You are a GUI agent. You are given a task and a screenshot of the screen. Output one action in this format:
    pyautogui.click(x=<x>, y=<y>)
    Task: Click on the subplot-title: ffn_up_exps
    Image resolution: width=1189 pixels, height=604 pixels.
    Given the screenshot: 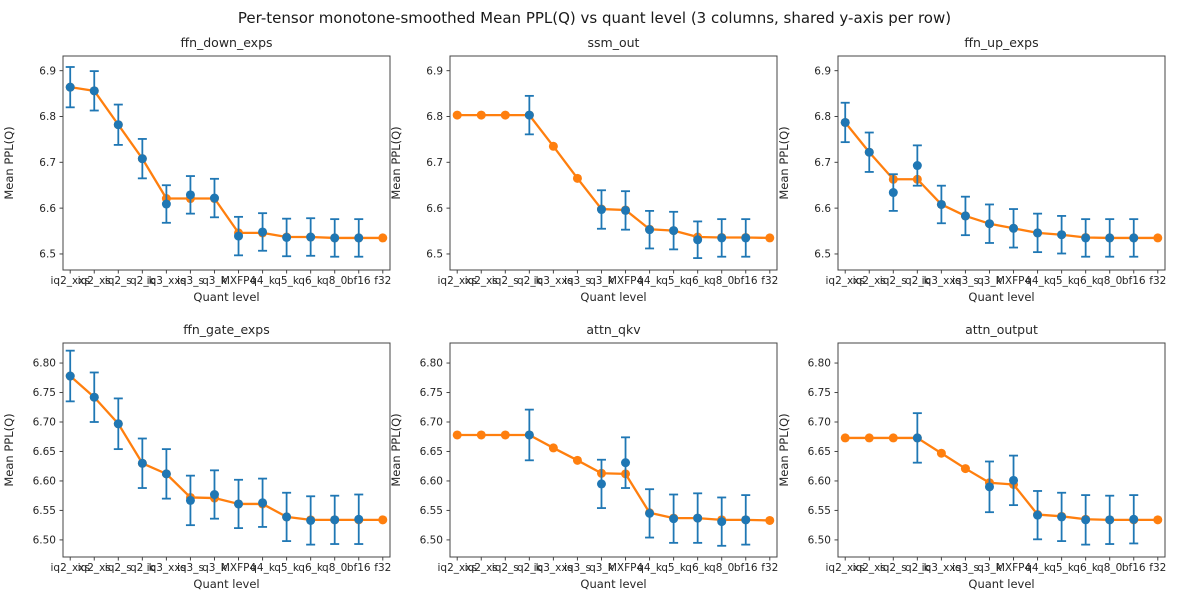 What is the action you would take?
    pyautogui.click(x=1001, y=42)
    